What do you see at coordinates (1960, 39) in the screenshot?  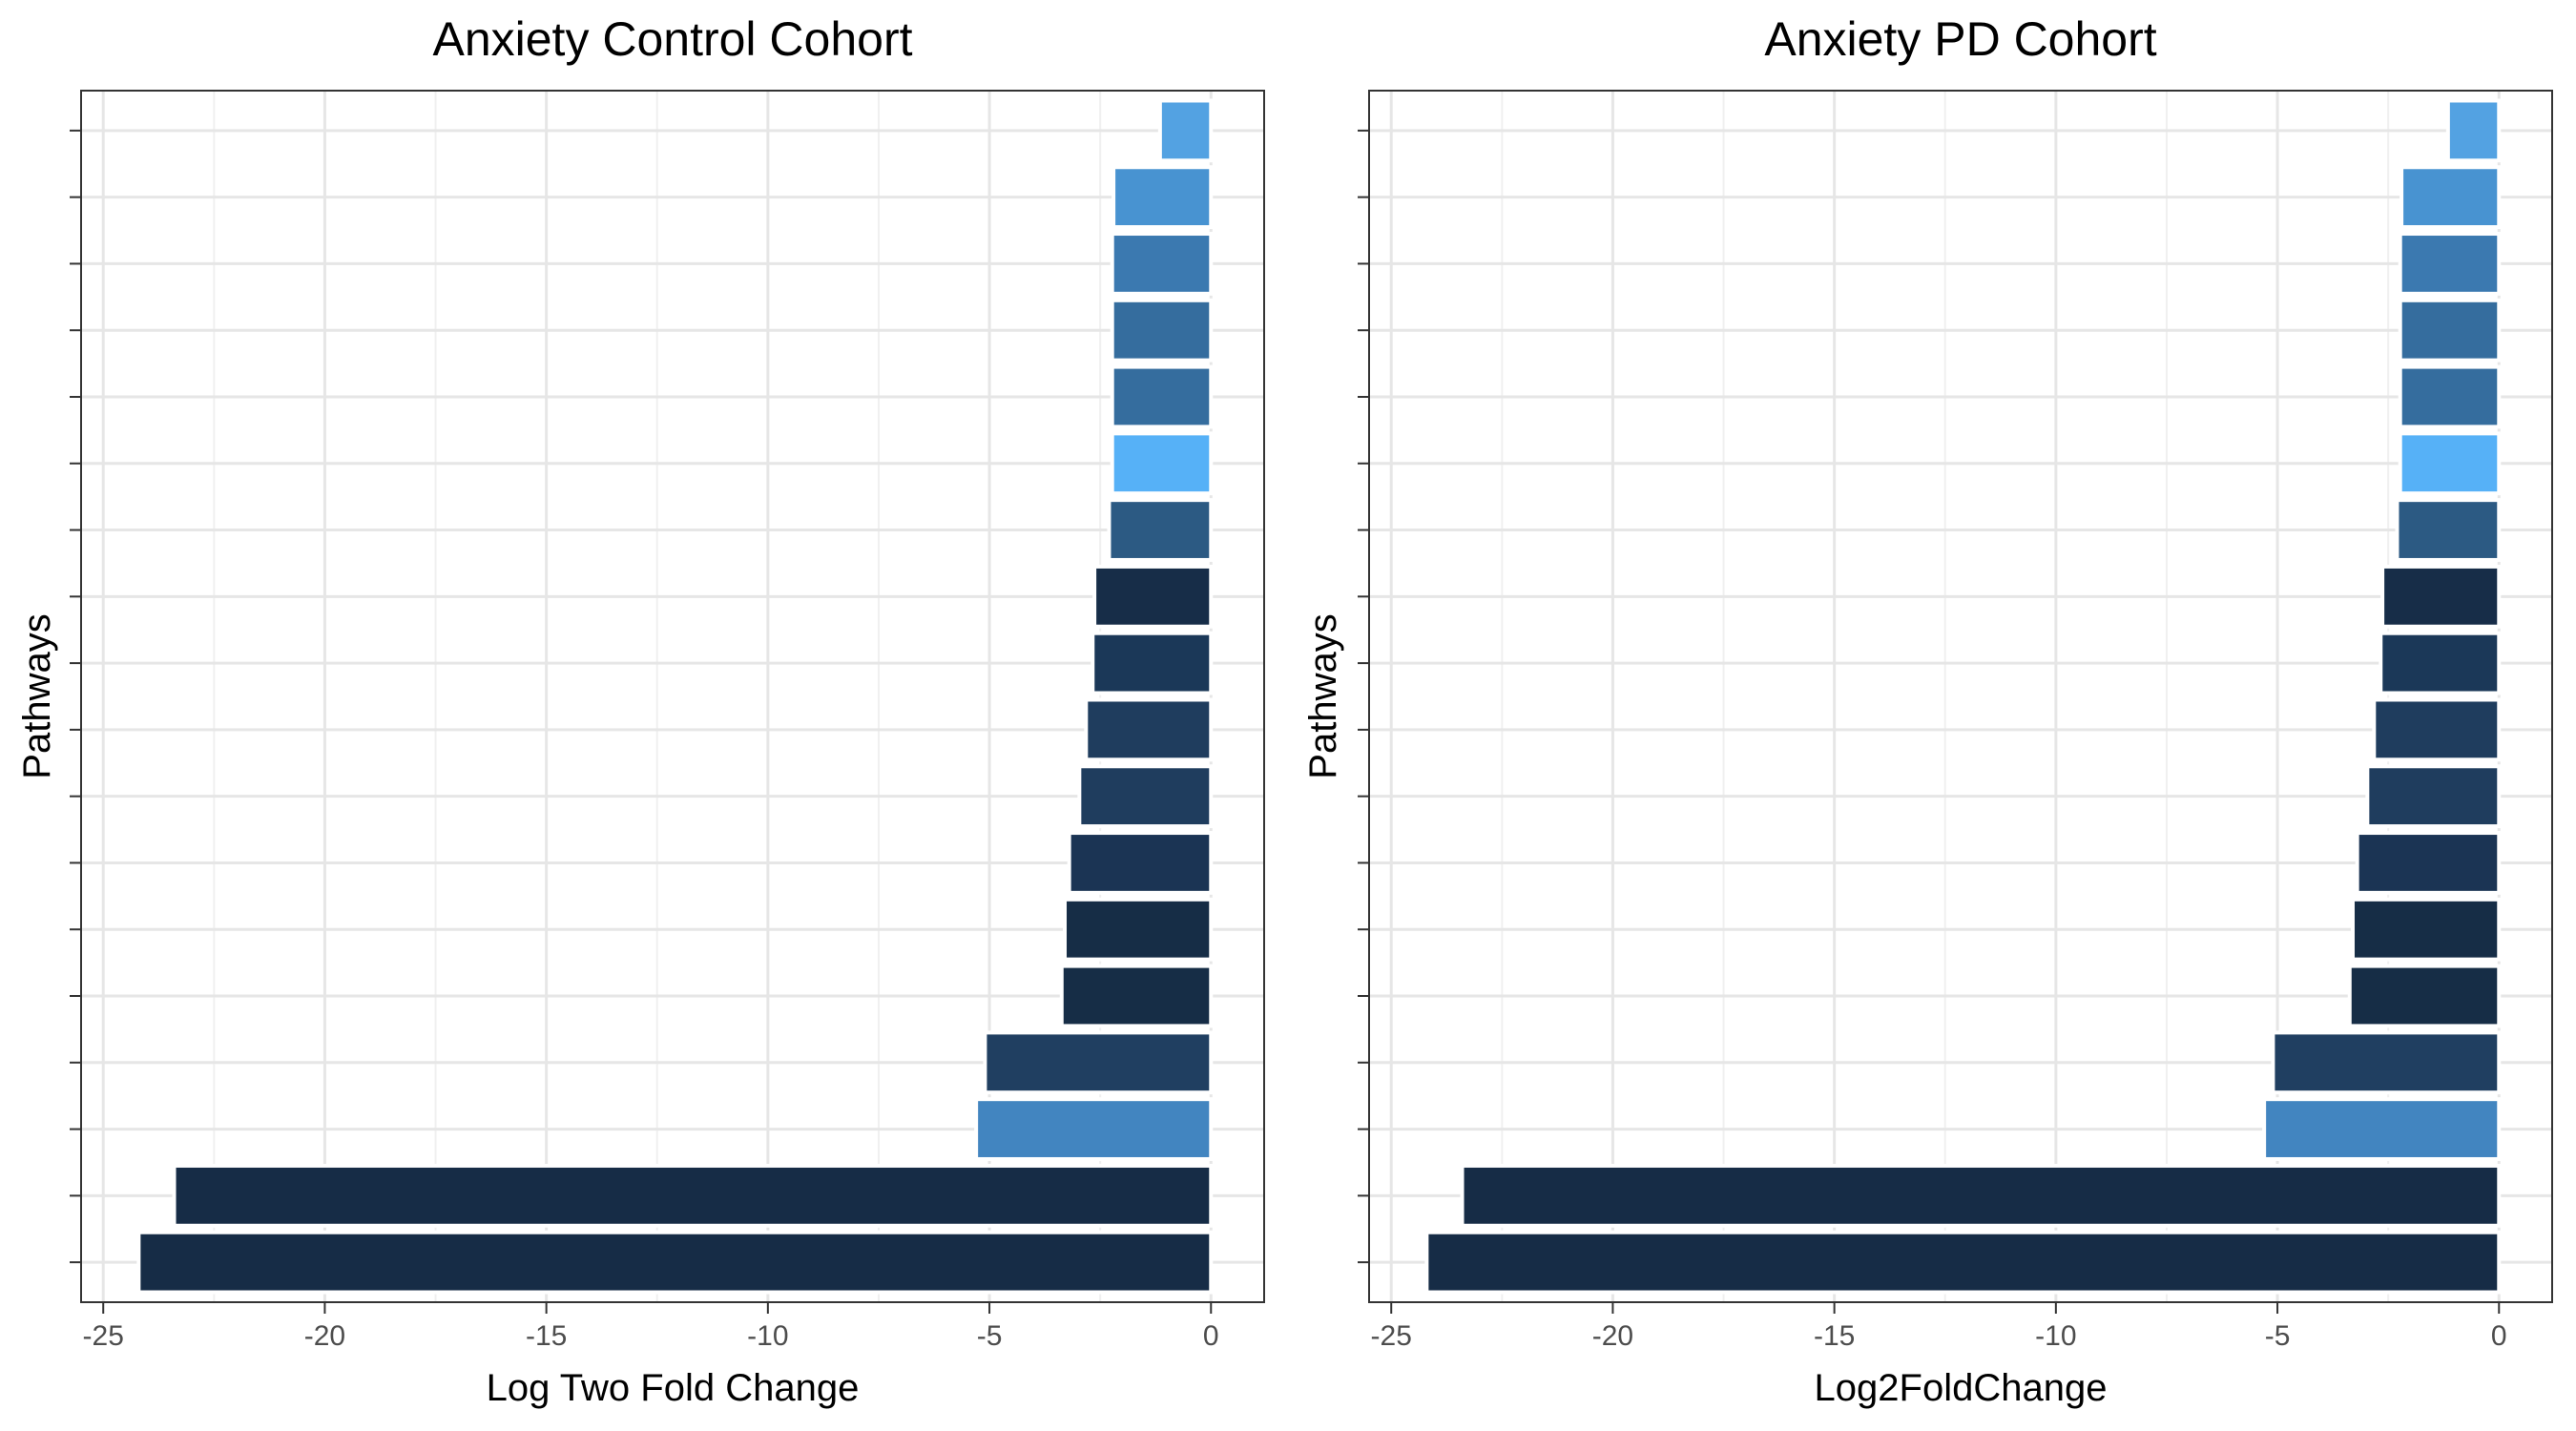 I see `chart-title: Anxiety PD Cohort` at bounding box center [1960, 39].